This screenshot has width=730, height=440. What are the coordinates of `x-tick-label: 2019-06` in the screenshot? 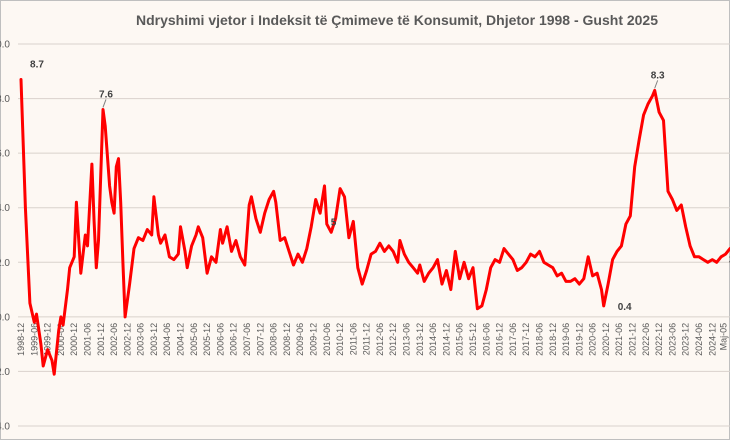 It's located at (566, 339).